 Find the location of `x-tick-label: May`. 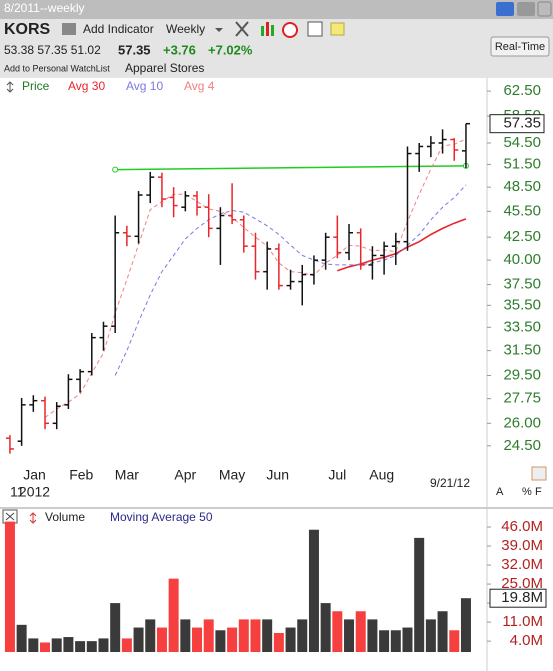

x-tick-label: May is located at coordinates (232, 475).